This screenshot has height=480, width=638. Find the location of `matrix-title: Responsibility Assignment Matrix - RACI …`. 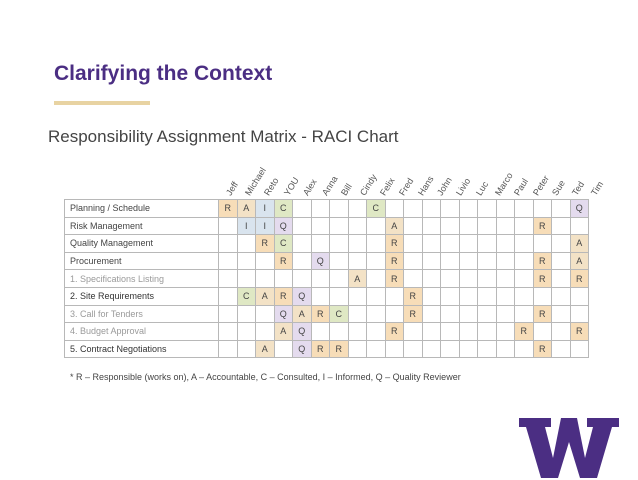

matrix-title: Responsibility Assignment Matrix - RACI … is located at coordinates (223, 136).